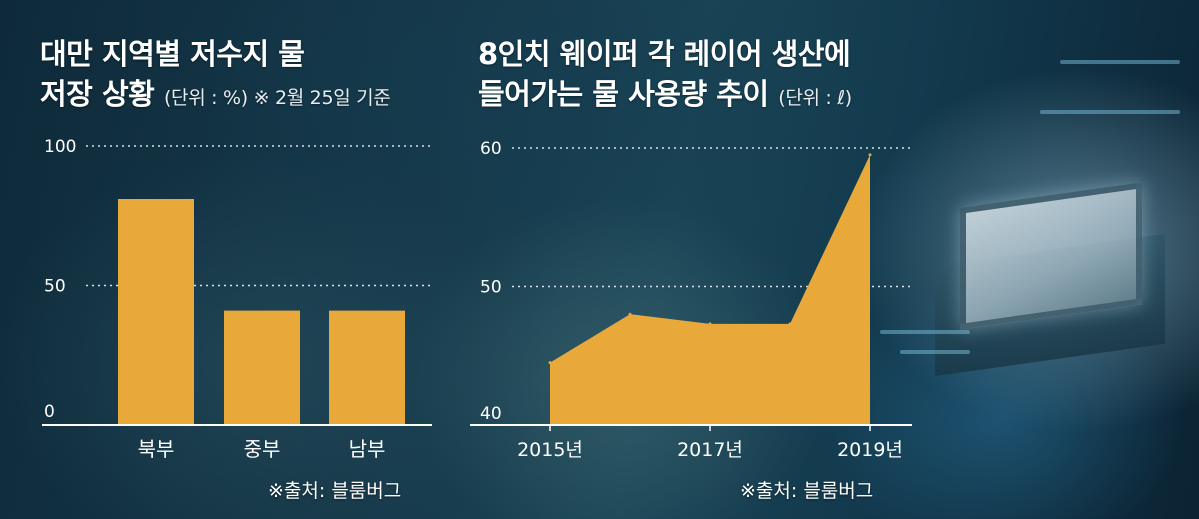  I want to click on left-source: ※출처: 블룸버그, so click(335, 491).